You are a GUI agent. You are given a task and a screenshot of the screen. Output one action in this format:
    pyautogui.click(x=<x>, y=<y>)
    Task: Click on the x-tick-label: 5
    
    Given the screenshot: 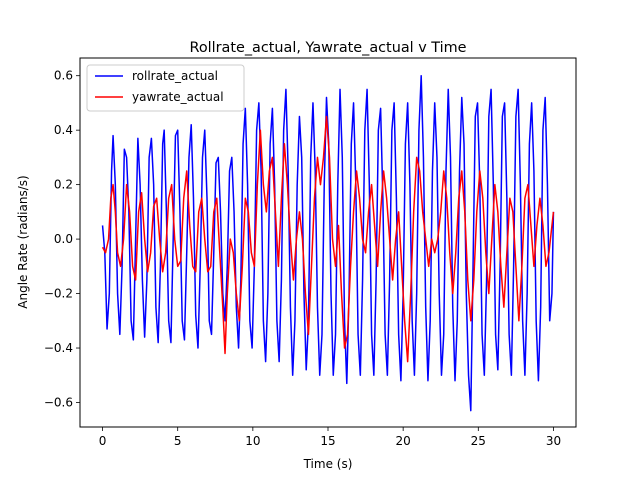 What is the action you would take?
    pyautogui.click(x=178, y=441)
    